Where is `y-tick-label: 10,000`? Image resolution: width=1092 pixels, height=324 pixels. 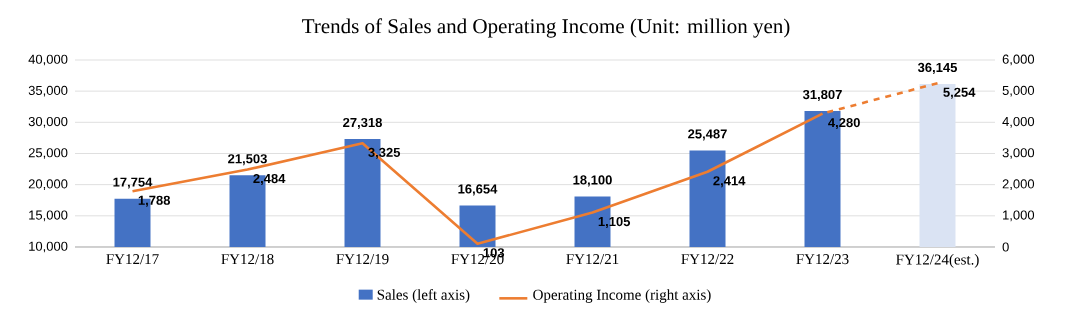 y-tick-label: 10,000 is located at coordinates (48, 247).